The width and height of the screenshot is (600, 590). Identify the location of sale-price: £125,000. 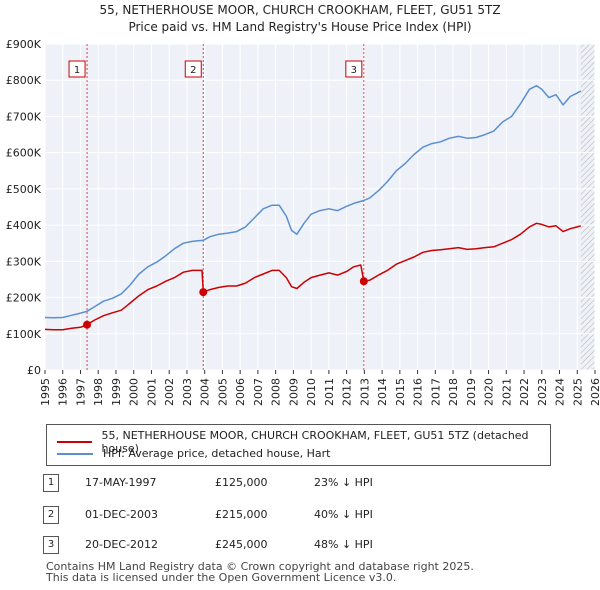
(241, 482).